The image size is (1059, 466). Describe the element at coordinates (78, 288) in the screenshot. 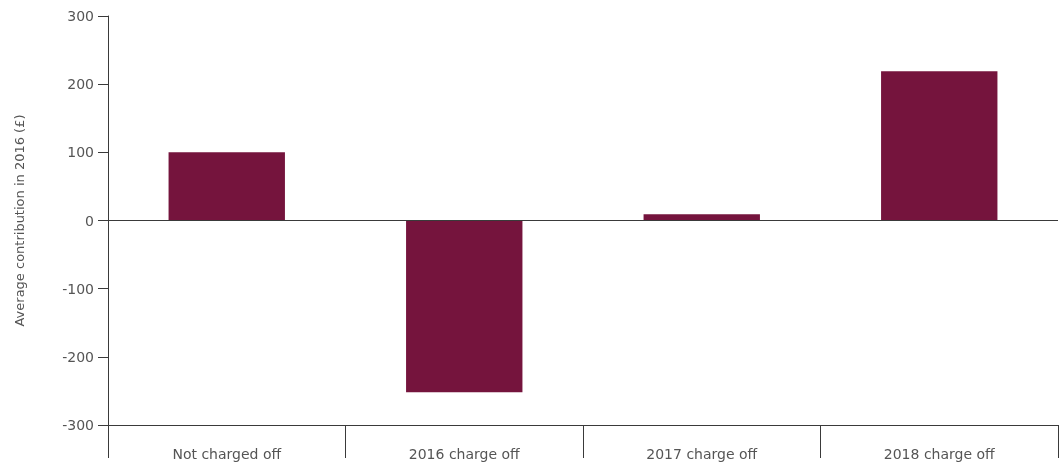

I see `y-tick-label: -100` at that location.